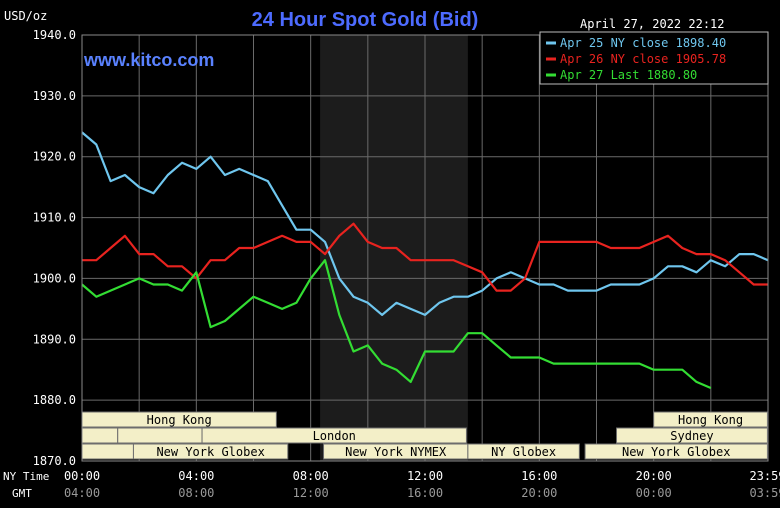  Describe the element at coordinates (26, 476) in the screenshot. I see `ny-time-label: NY Time` at that location.